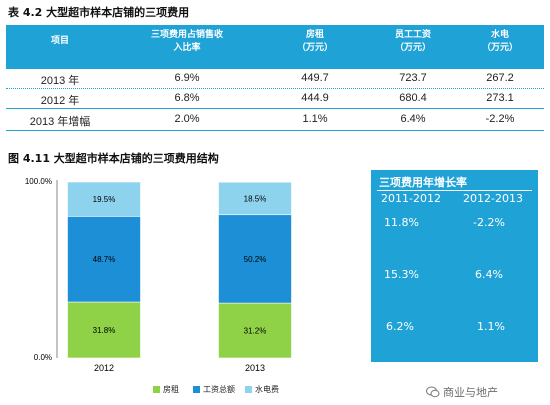 This screenshot has height=405, width=550. What do you see at coordinates (462, 392) in the screenshot?
I see `watermark: 商业与地产` at bounding box center [462, 392].